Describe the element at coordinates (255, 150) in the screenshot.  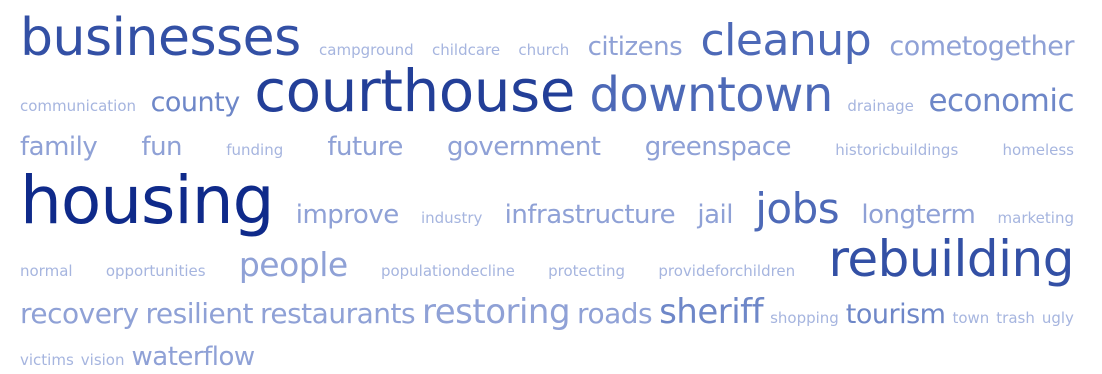
I see `word-funding: funding` at that location.